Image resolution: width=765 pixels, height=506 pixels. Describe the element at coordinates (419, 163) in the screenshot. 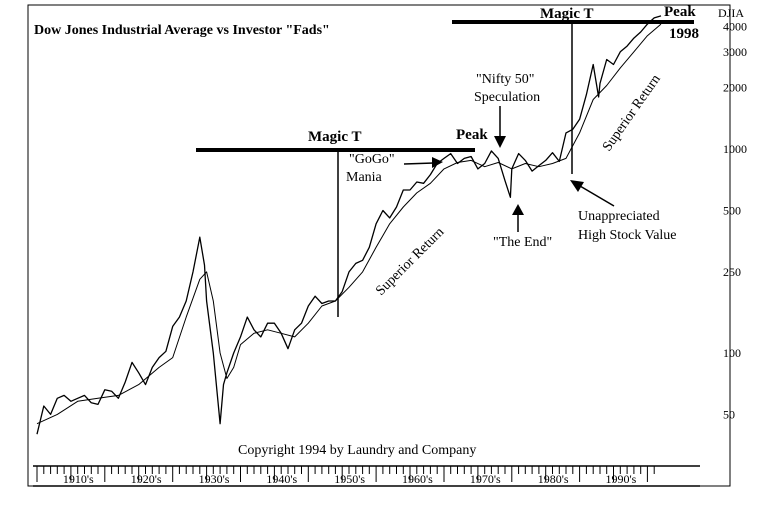

I see `gogo-arrow-line` at that location.